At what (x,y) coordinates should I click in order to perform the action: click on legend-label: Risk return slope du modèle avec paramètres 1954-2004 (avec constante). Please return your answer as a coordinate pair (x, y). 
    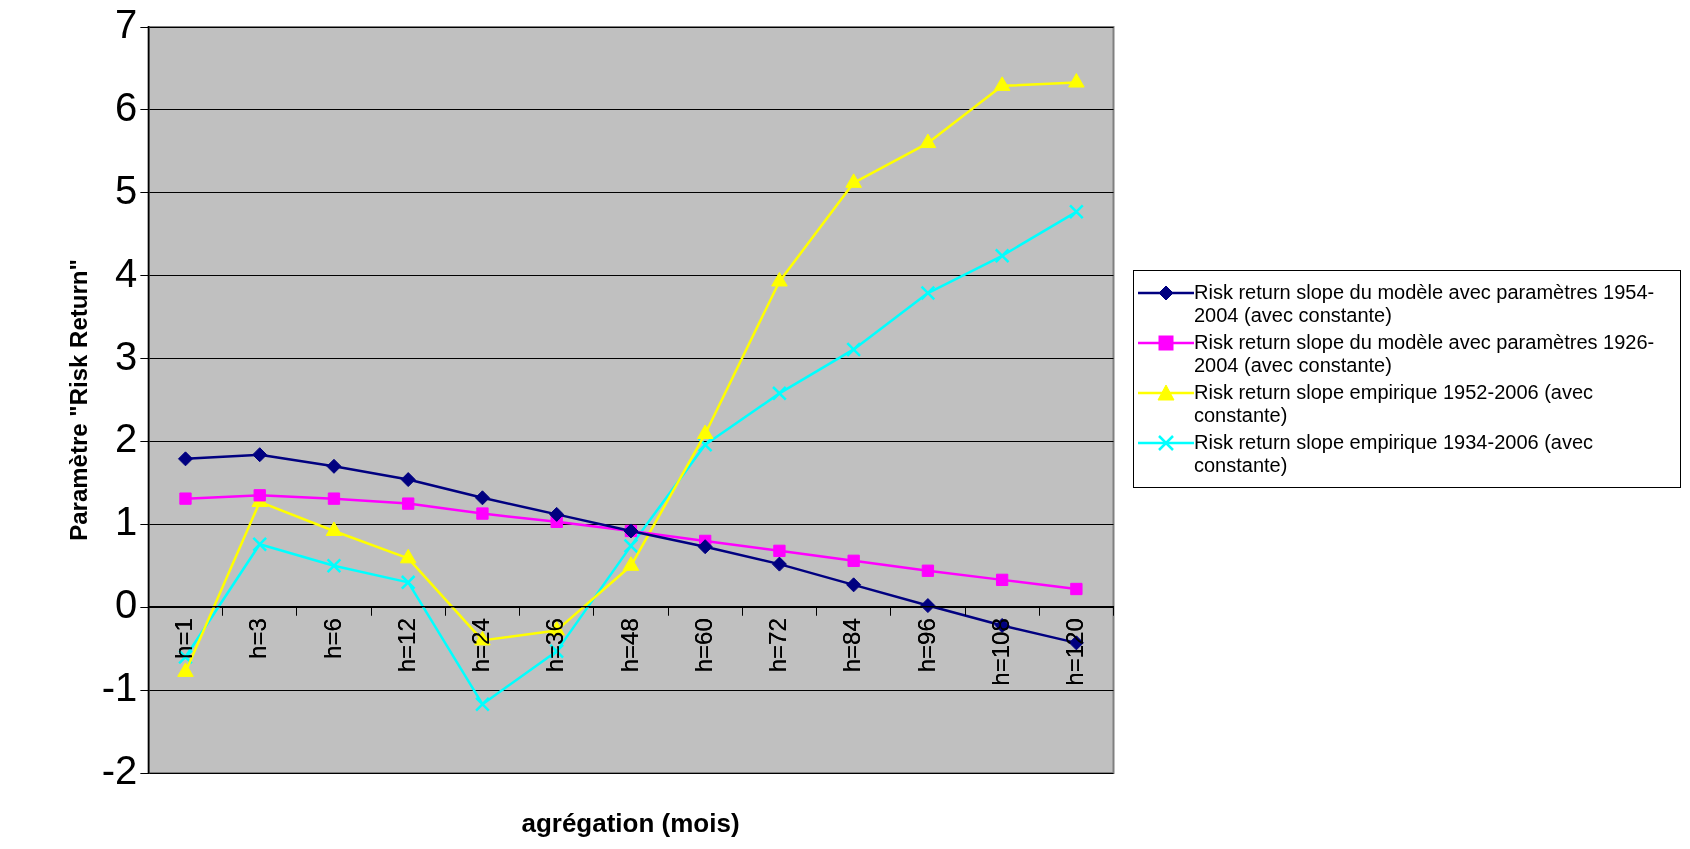
    Looking at the image, I should click on (1425, 304).